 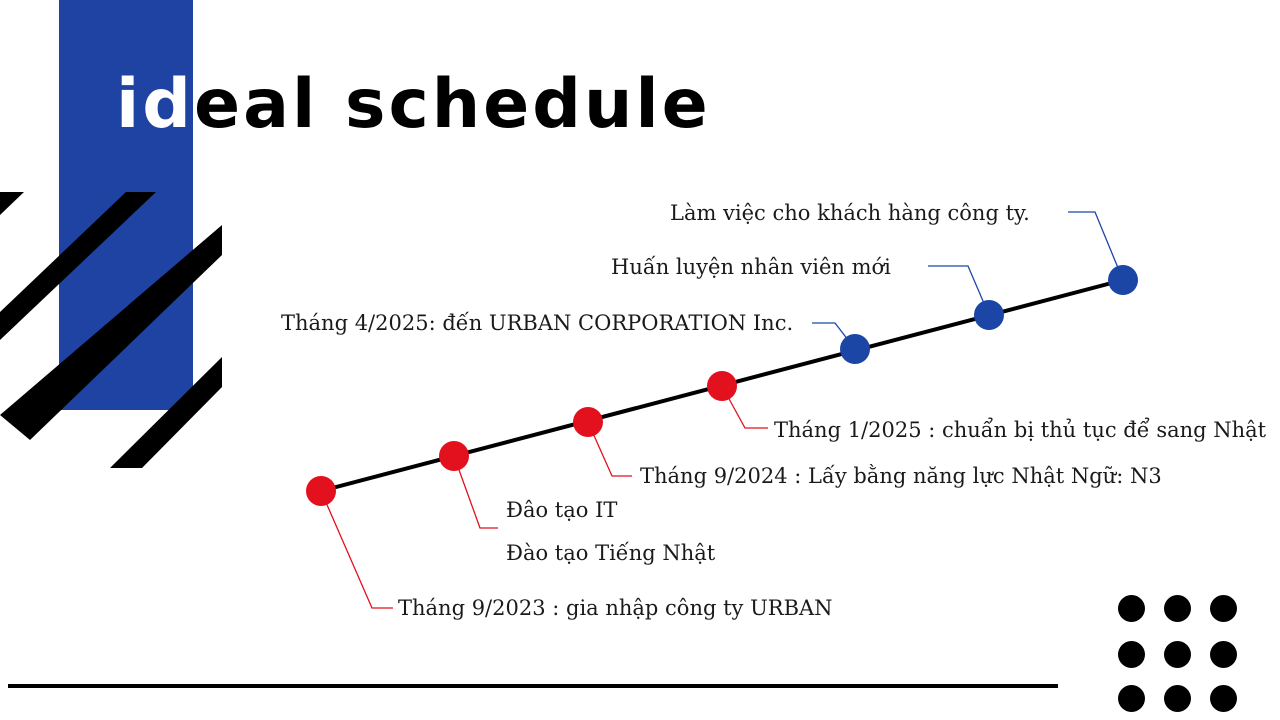 What do you see at coordinates (537, 323) in the screenshot?
I see `milestone-label-5: Tháng 4/2025: đến URBAN CORPORATION Inc.` at bounding box center [537, 323].